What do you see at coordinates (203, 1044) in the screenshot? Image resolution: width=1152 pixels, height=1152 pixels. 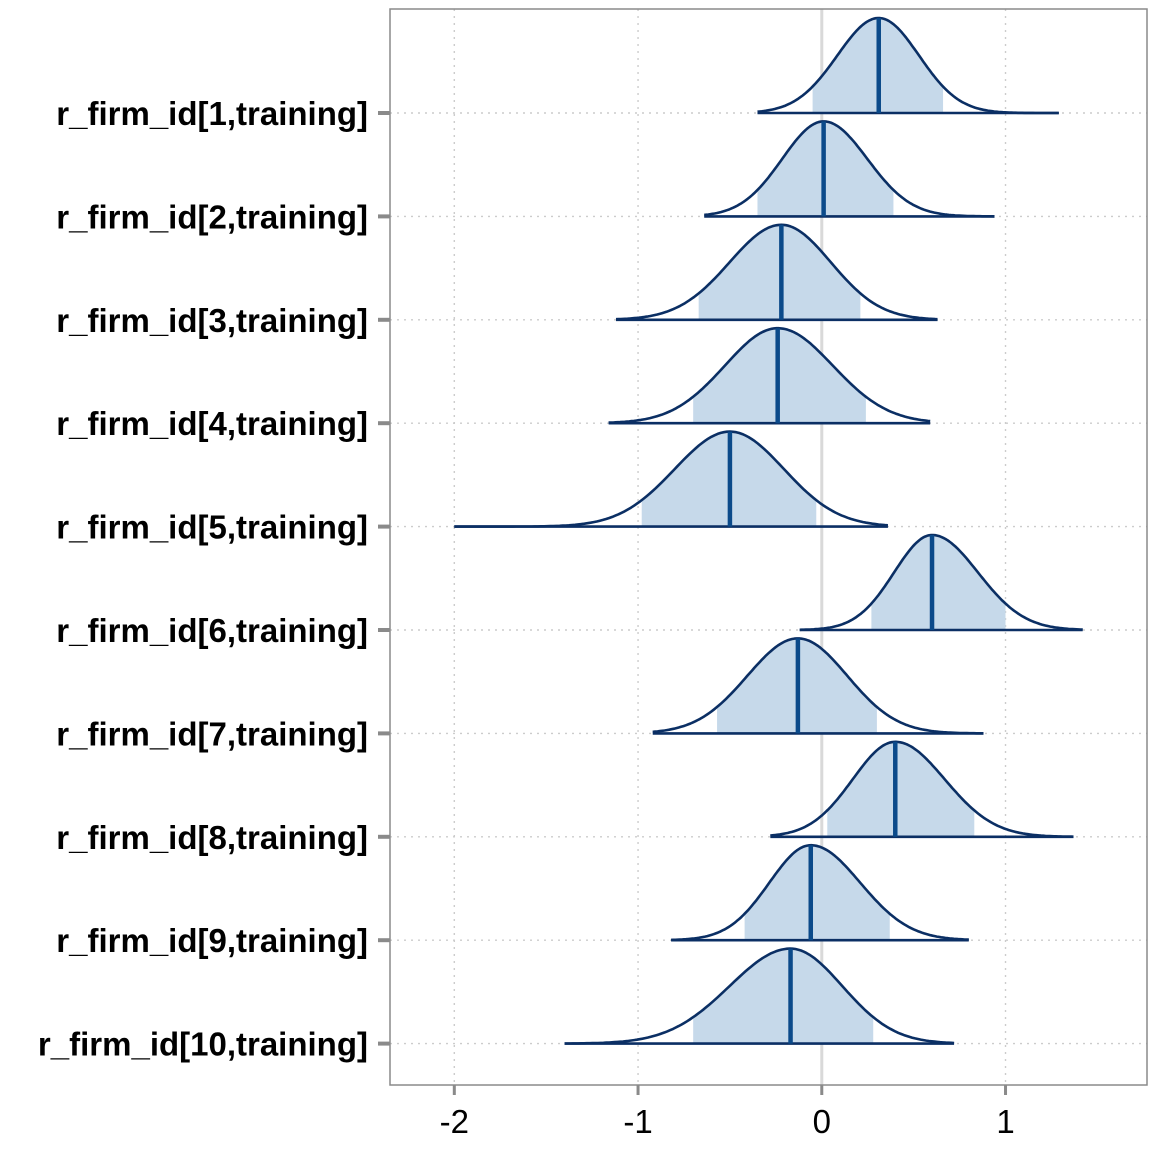 I see `y-tick-label-10: r_firm_id[10,training]` at bounding box center [203, 1044].